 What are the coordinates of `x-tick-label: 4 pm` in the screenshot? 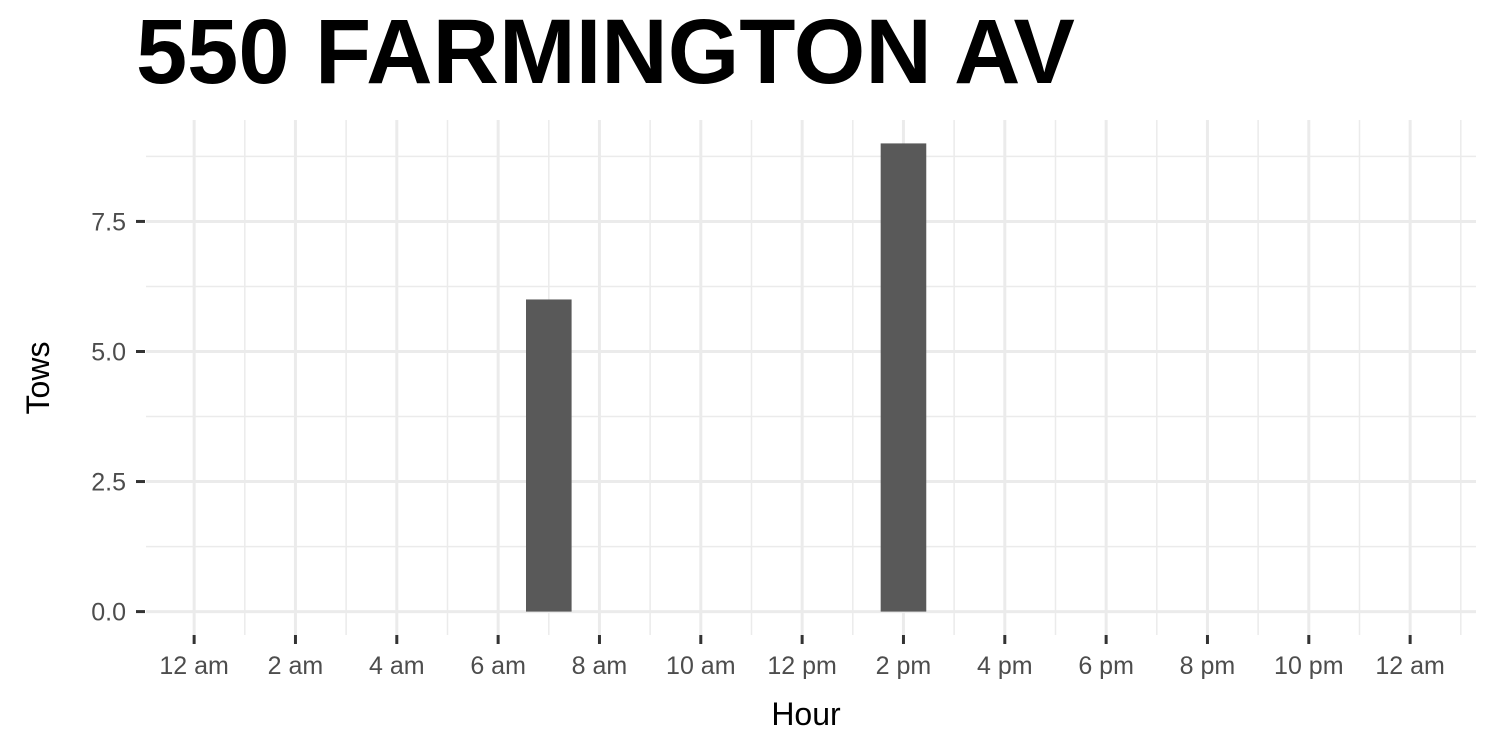 It's located at (1005, 666).